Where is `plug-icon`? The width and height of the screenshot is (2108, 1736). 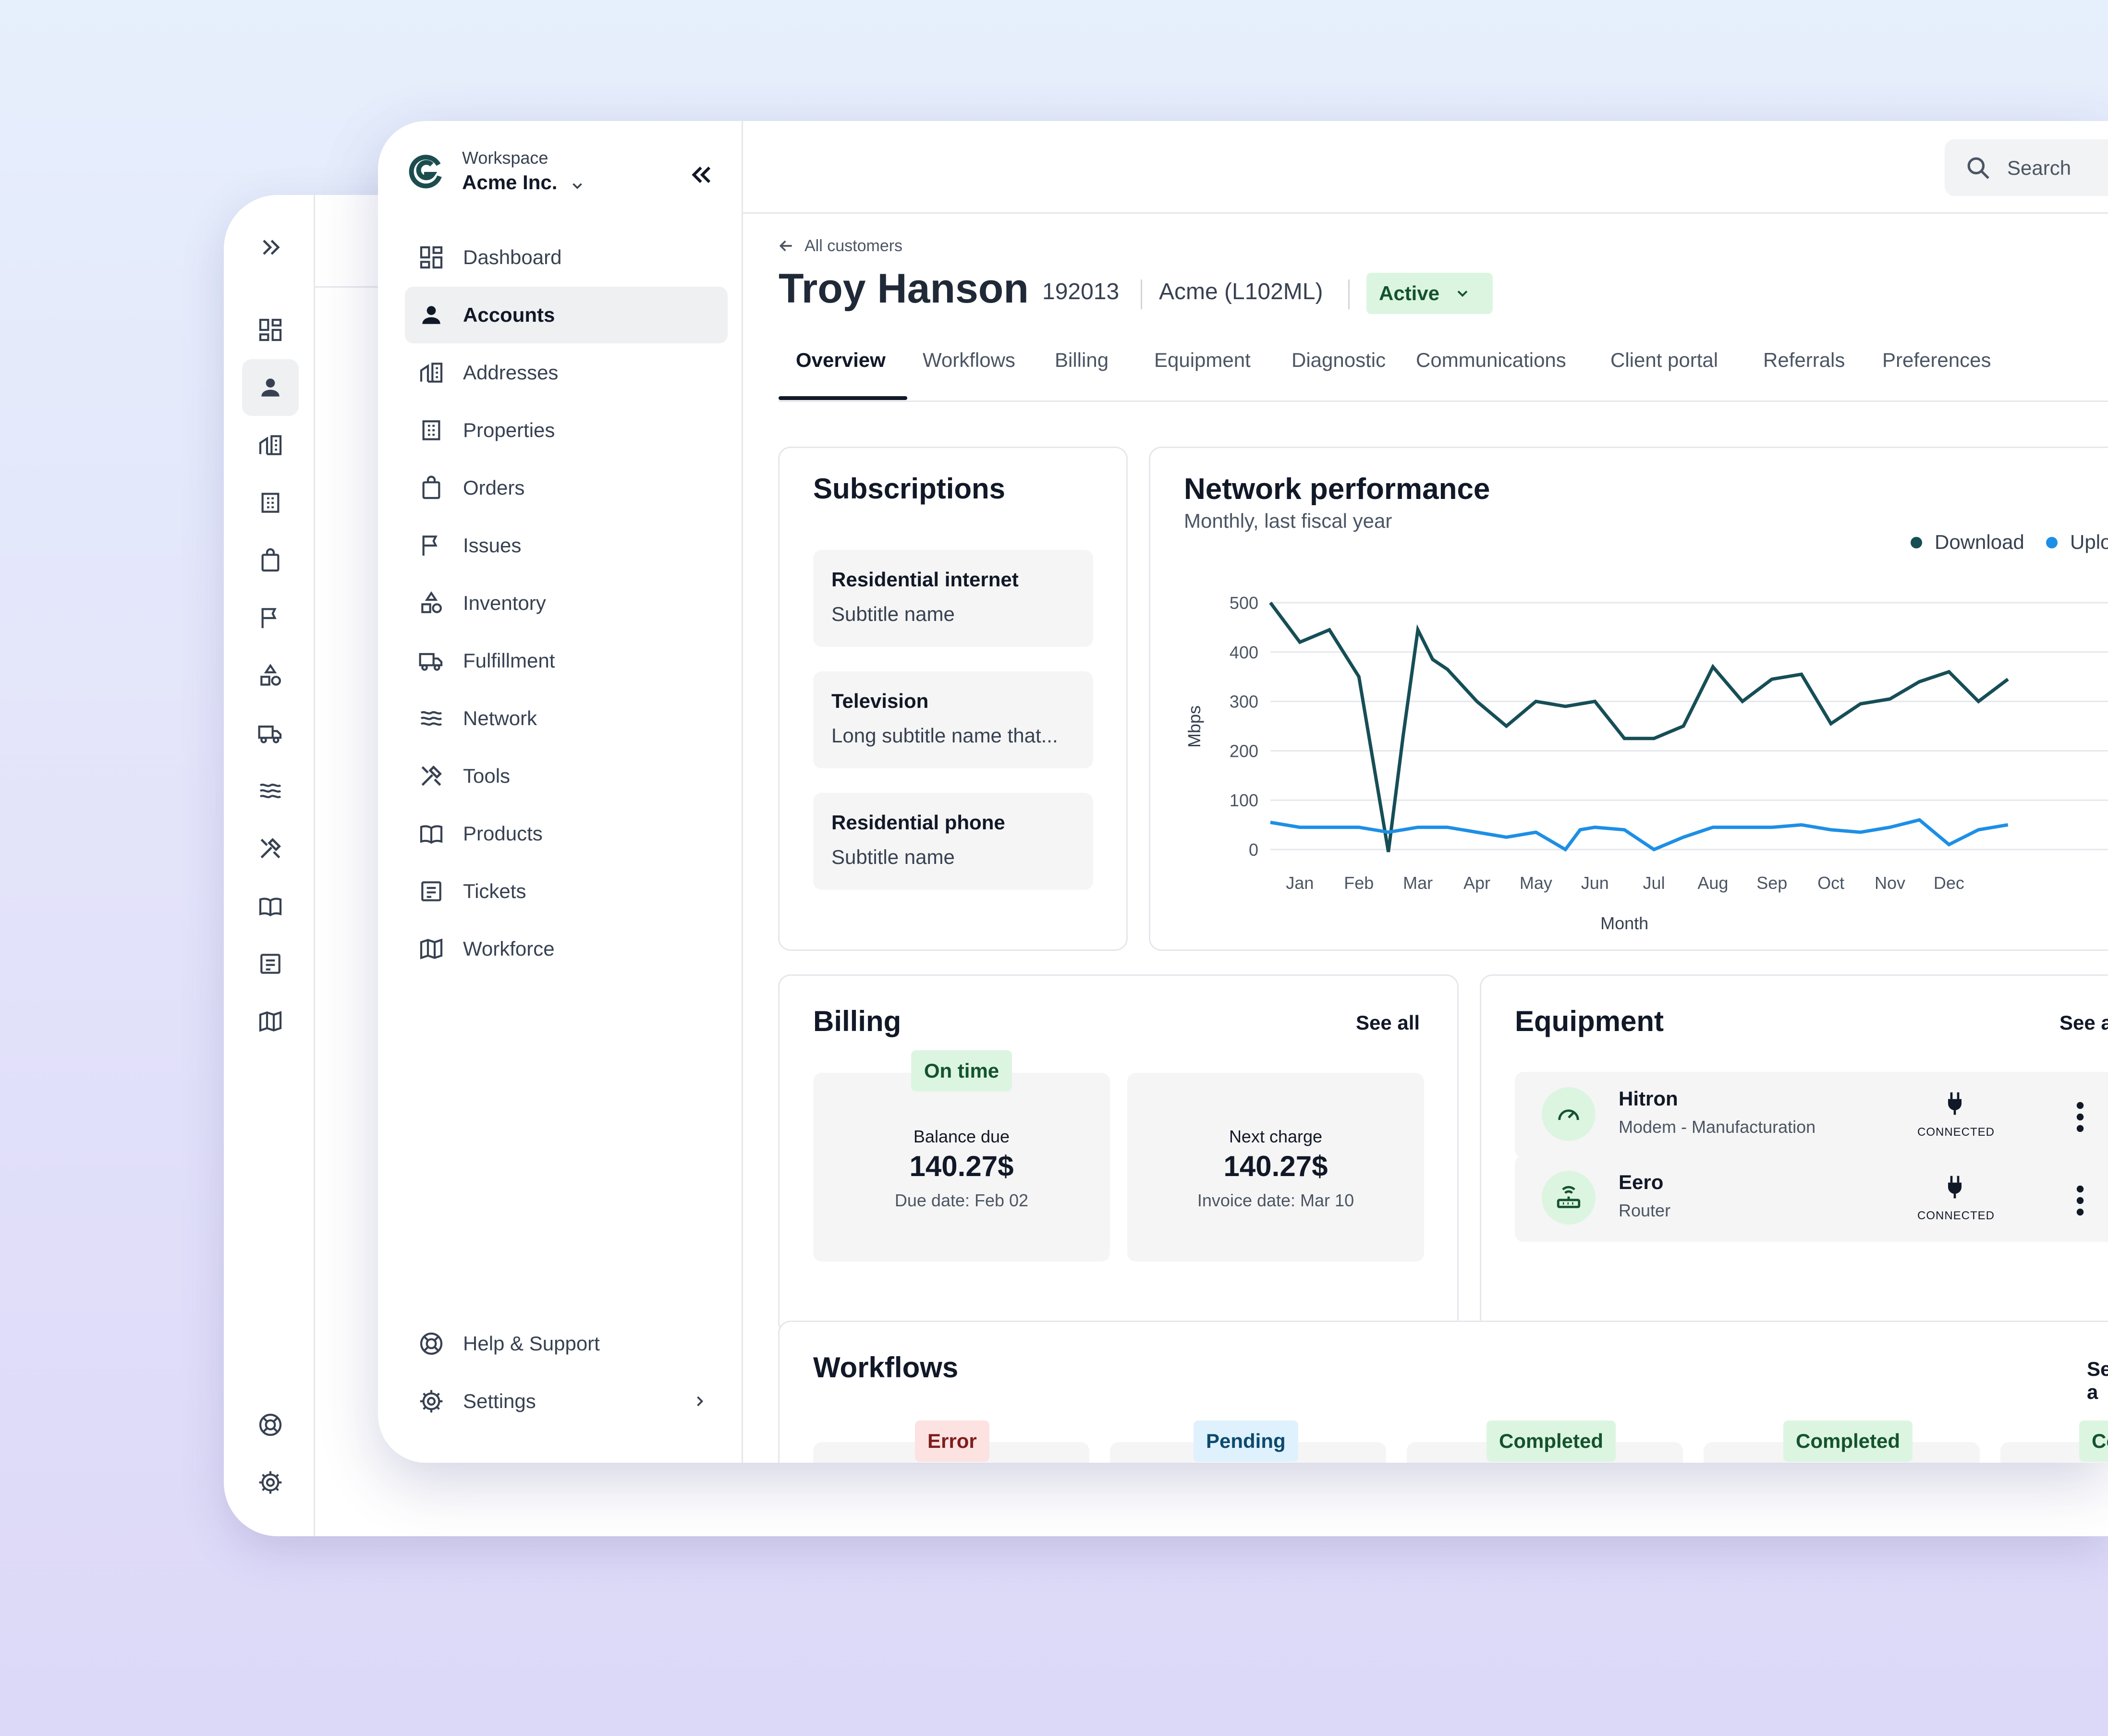 plug-icon is located at coordinates (1954, 1103).